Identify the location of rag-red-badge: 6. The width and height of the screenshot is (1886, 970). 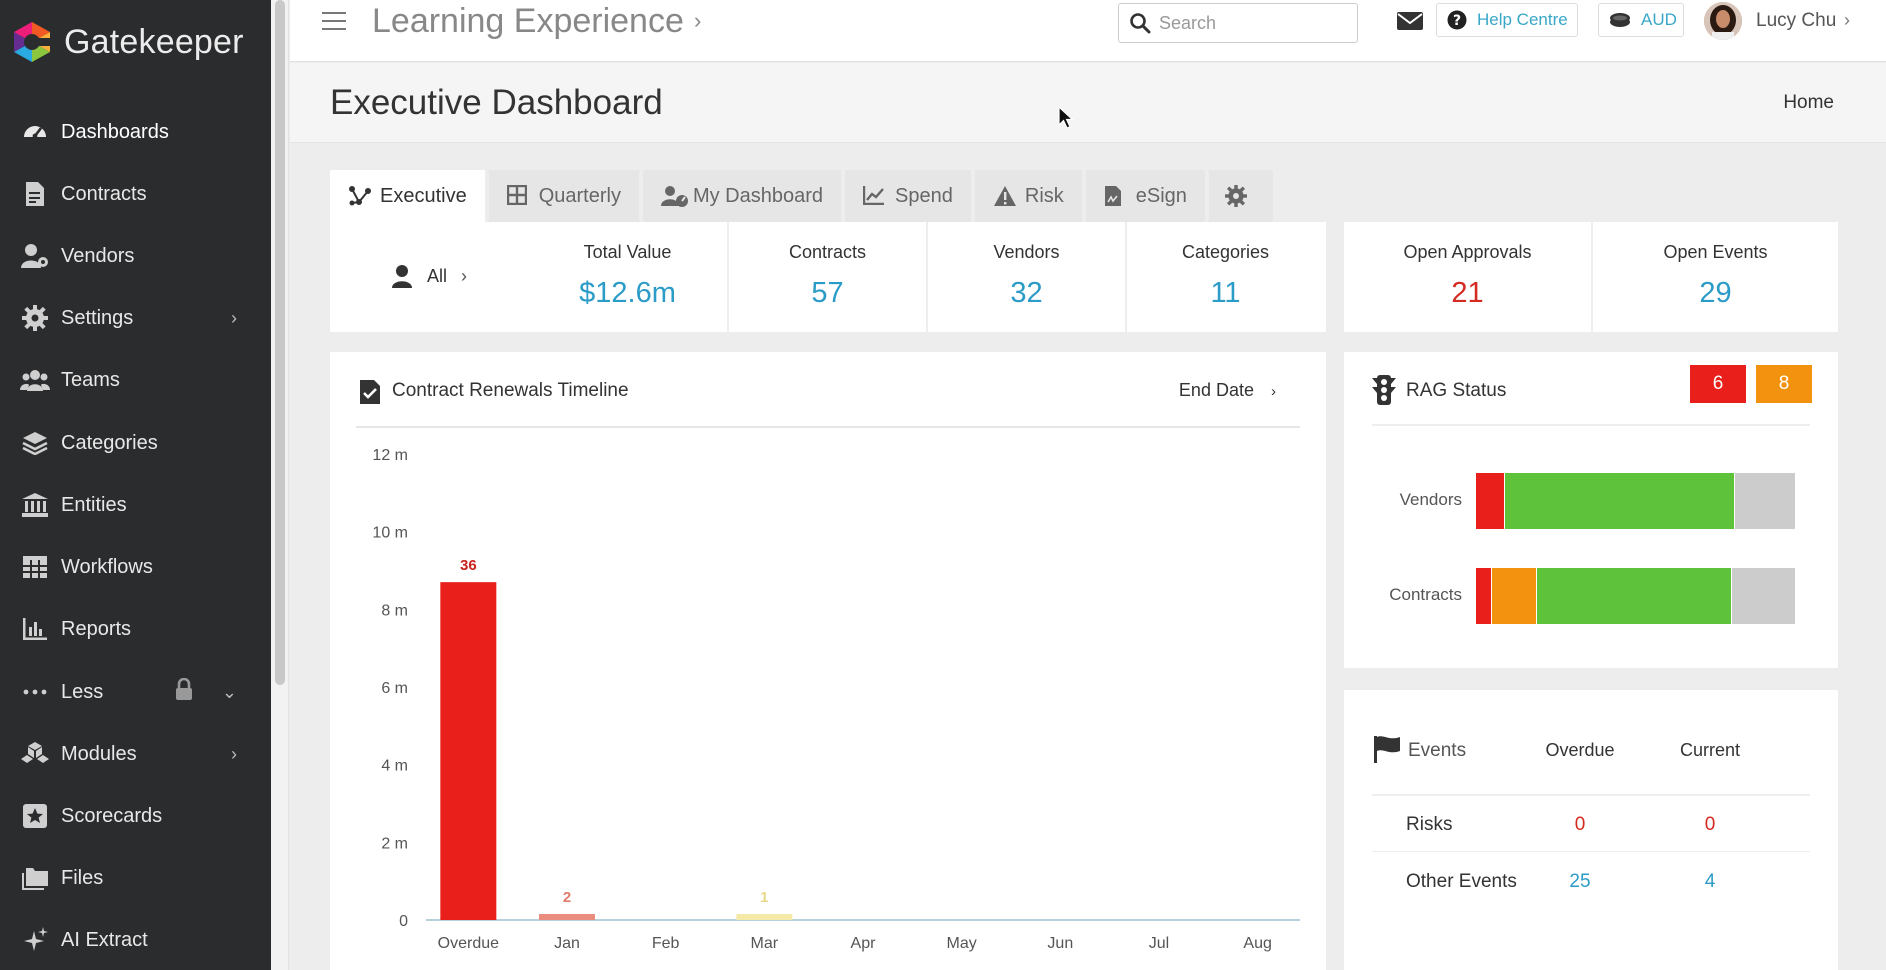
(1718, 384).